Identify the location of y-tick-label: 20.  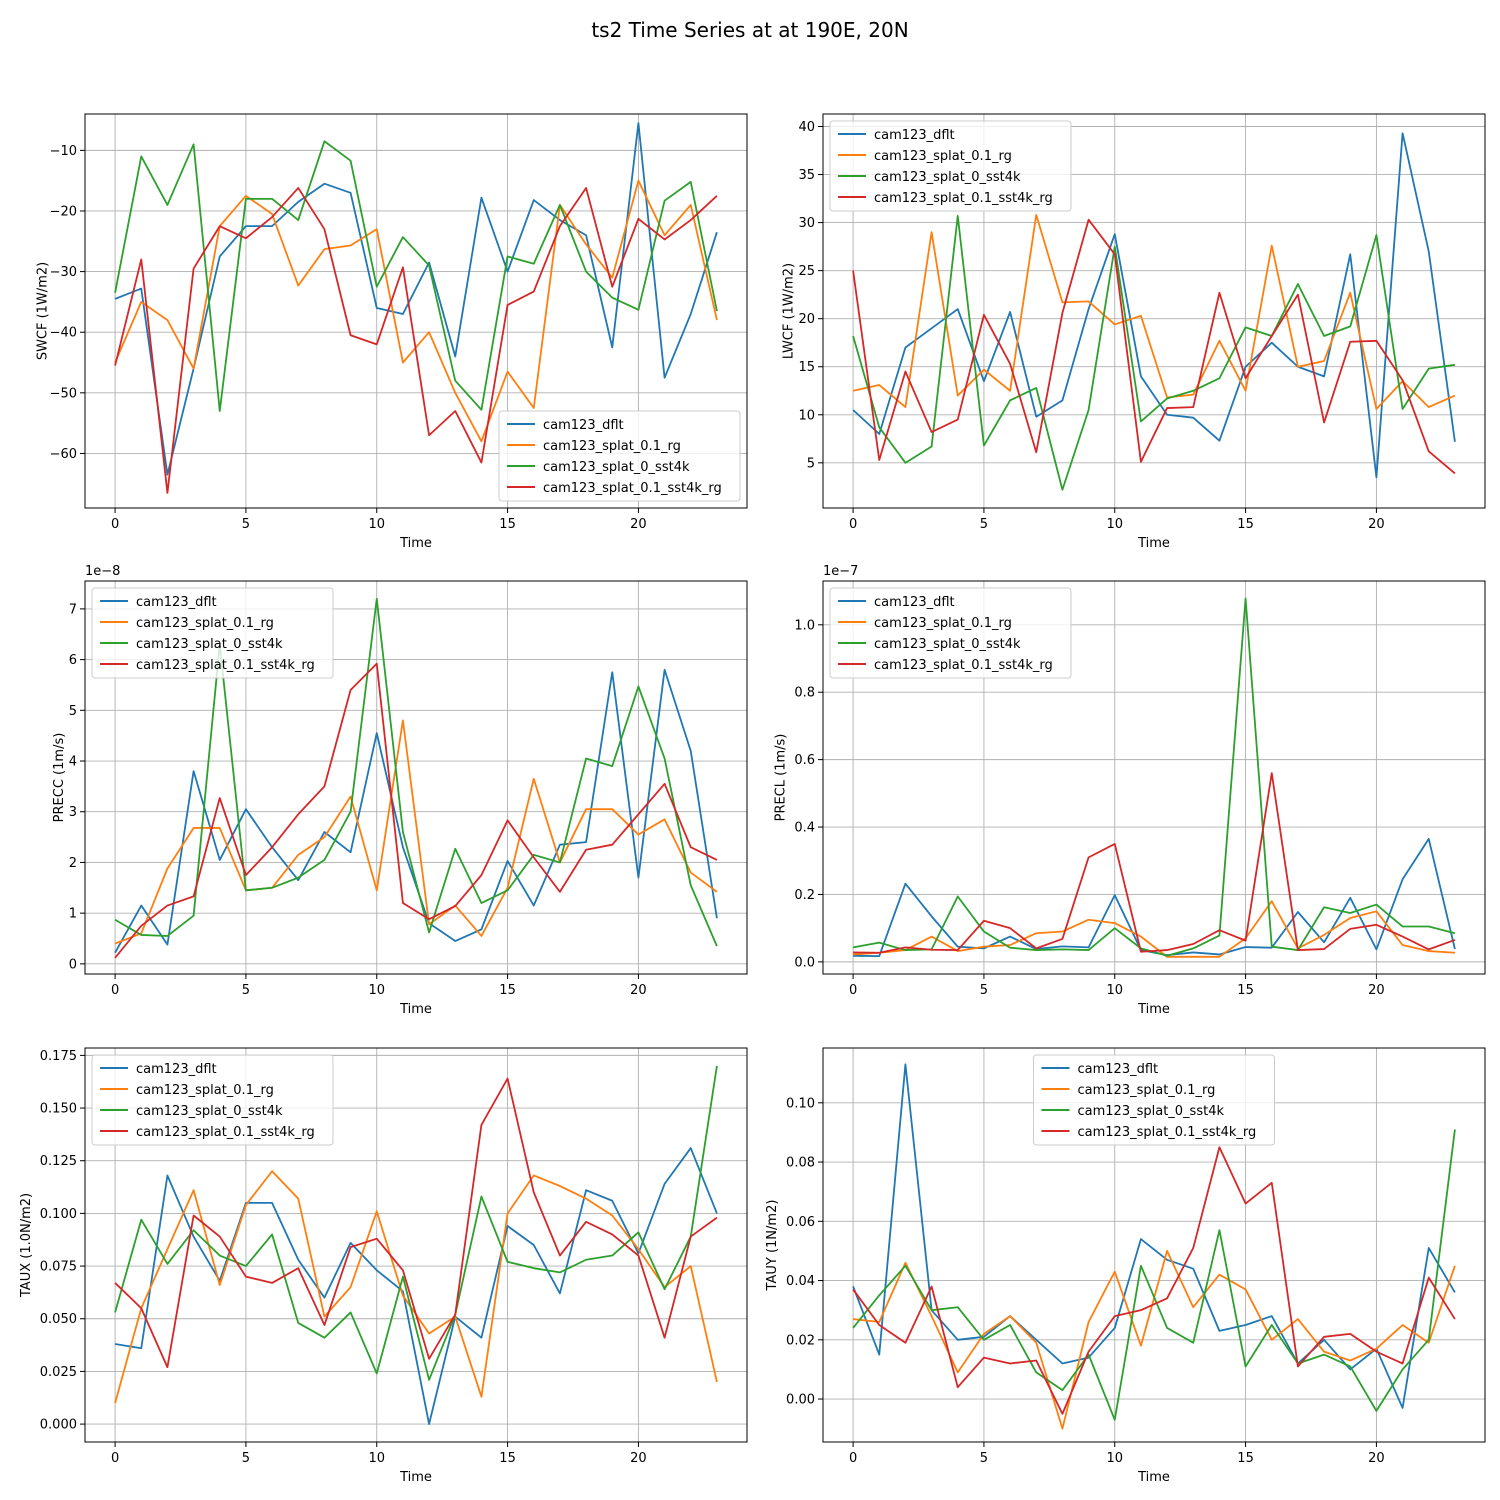
(806, 319).